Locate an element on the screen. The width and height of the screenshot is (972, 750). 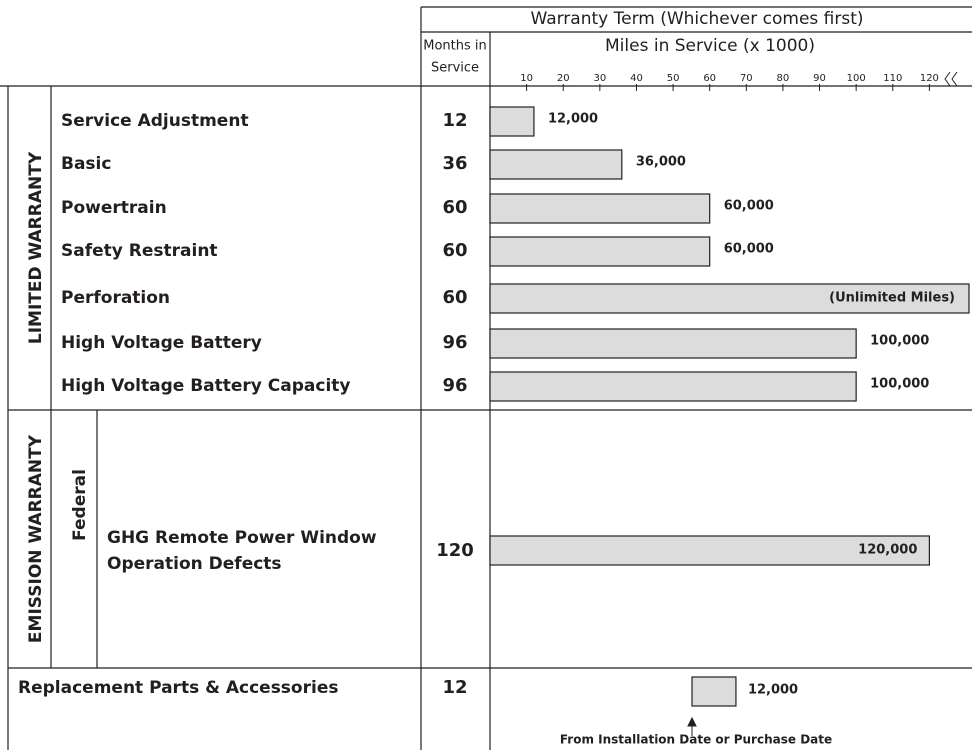
header-title: Warranty Term (Whichever comes first) is located at coordinates (696, 19).